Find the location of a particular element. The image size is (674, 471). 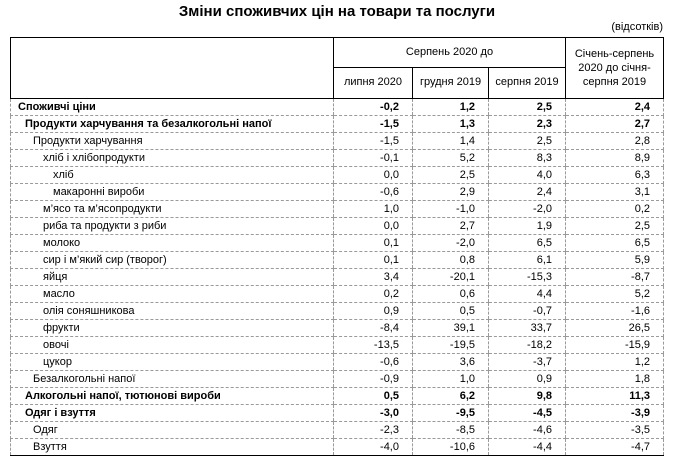

value-cell: -8,4 is located at coordinates (373, 328).